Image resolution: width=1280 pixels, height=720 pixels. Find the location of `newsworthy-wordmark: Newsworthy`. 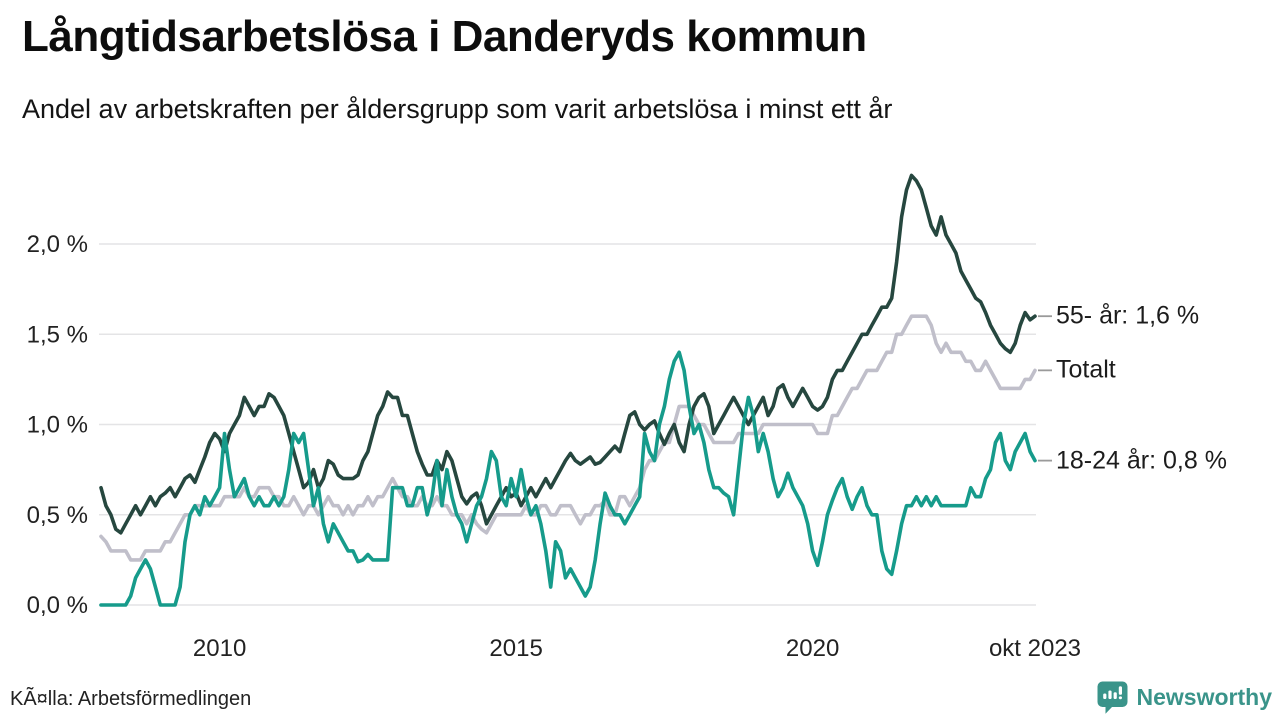

newsworthy-wordmark: Newsworthy is located at coordinates (1204, 697).